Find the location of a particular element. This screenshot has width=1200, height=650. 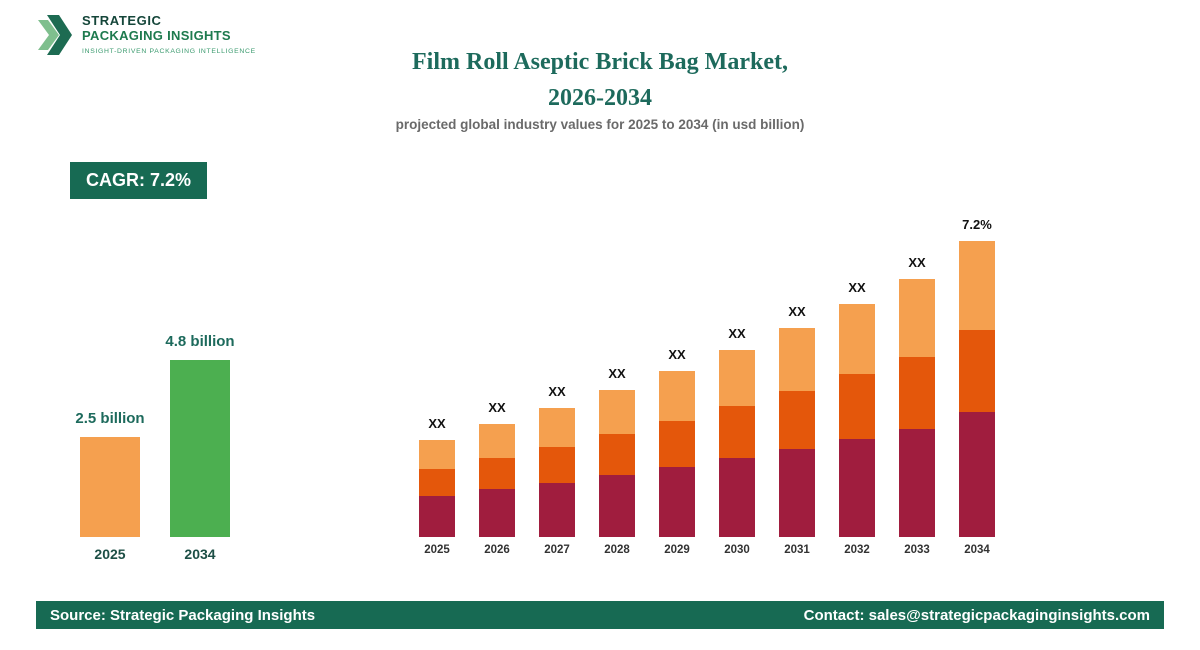

brand-tagline: INSIGHT-DRIVEN PACKAGING INTELLIGENCE is located at coordinates (169, 51).